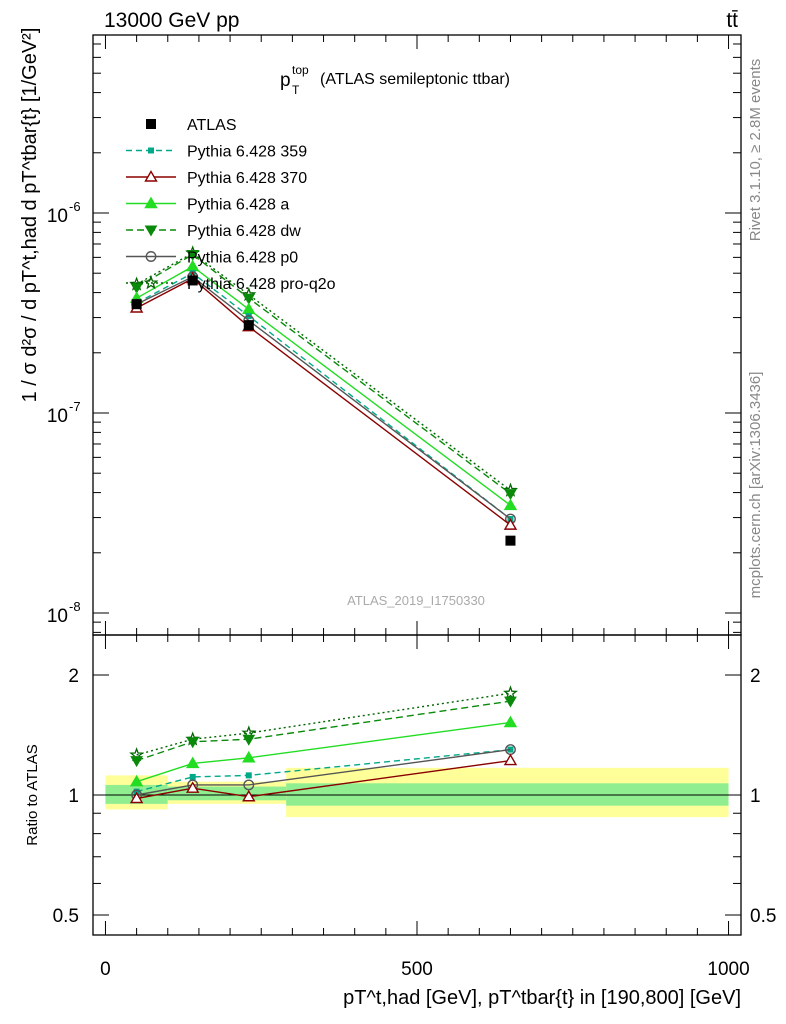 The height and width of the screenshot is (1024, 786). I want to click on ratio-point-pproq2o, so click(511, 692).